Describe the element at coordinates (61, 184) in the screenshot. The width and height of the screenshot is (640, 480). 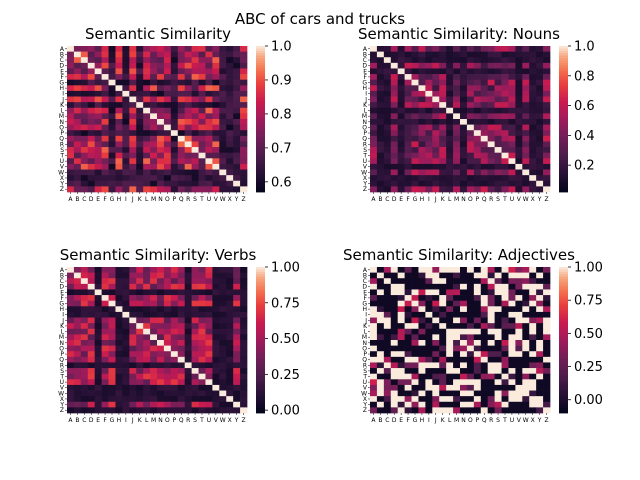
I see `y-tick-label: Y` at that location.